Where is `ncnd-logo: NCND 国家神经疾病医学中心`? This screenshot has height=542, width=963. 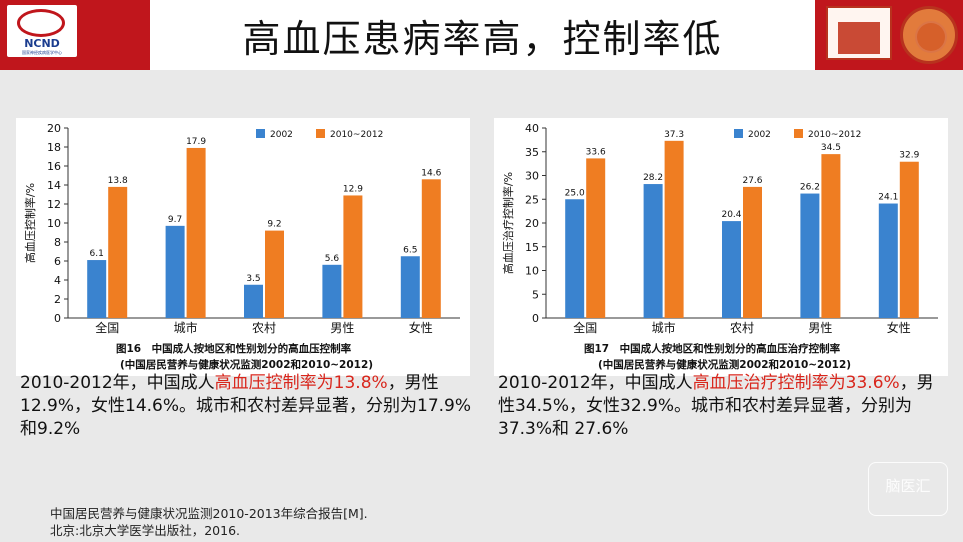
ncnd-logo: NCND 国家神经疾病医学中心 is located at coordinates (42, 31).